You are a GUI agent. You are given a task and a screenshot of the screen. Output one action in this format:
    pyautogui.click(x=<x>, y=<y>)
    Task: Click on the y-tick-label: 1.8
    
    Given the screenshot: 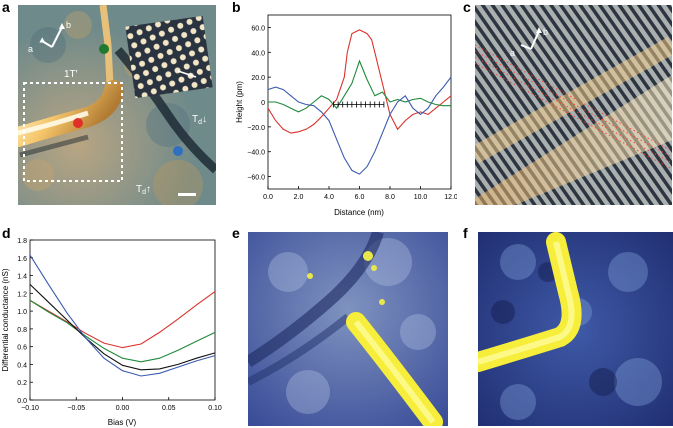 What is the action you would take?
    pyautogui.click(x=22, y=241)
    